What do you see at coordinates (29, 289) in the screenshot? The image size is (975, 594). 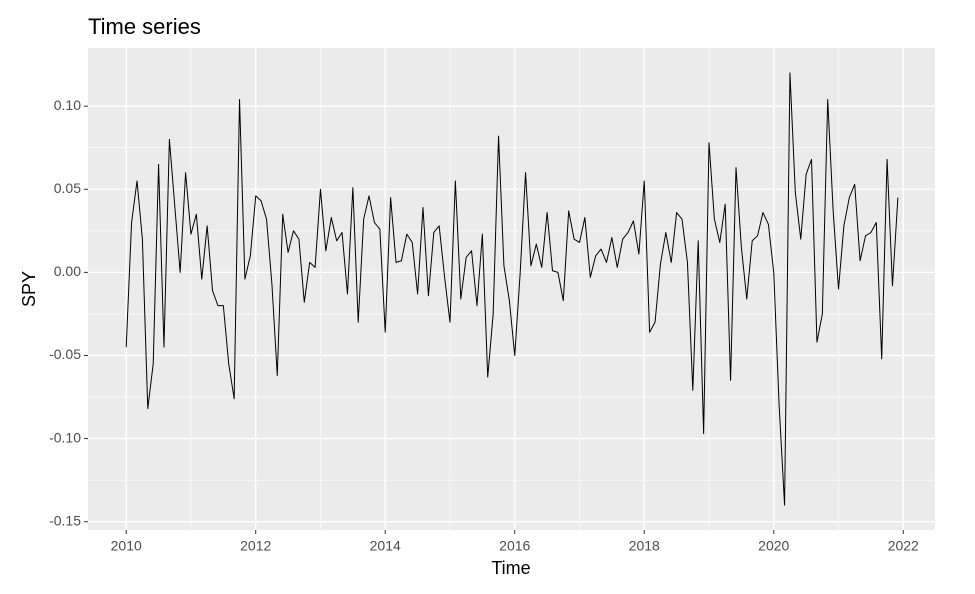 I see `y-axis-title: SPY` at bounding box center [29, 289].